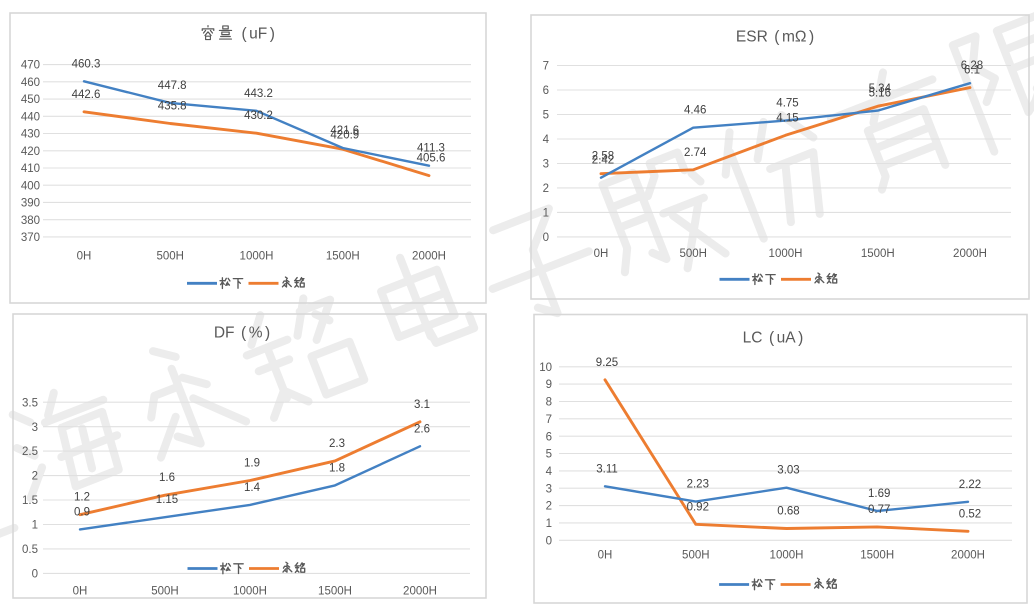  What do you see at coordinates (30, 238) in the screenshot?
I see `svg-text: 370` at bounding box center [30, 238].